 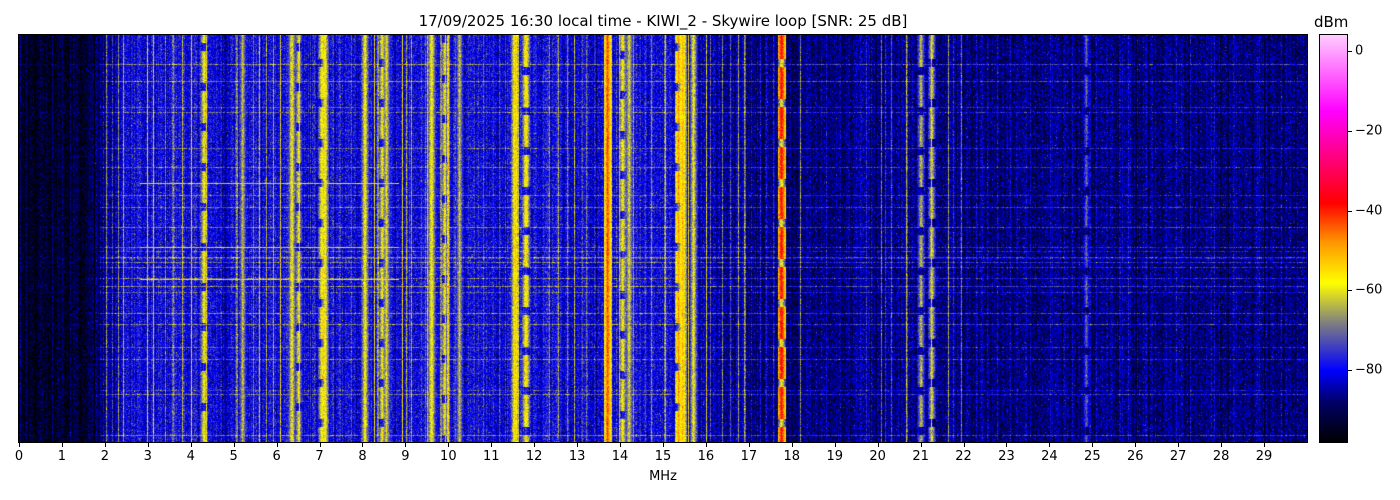 I want to click on x-tick-label: 11, so click(x=491, y=456).